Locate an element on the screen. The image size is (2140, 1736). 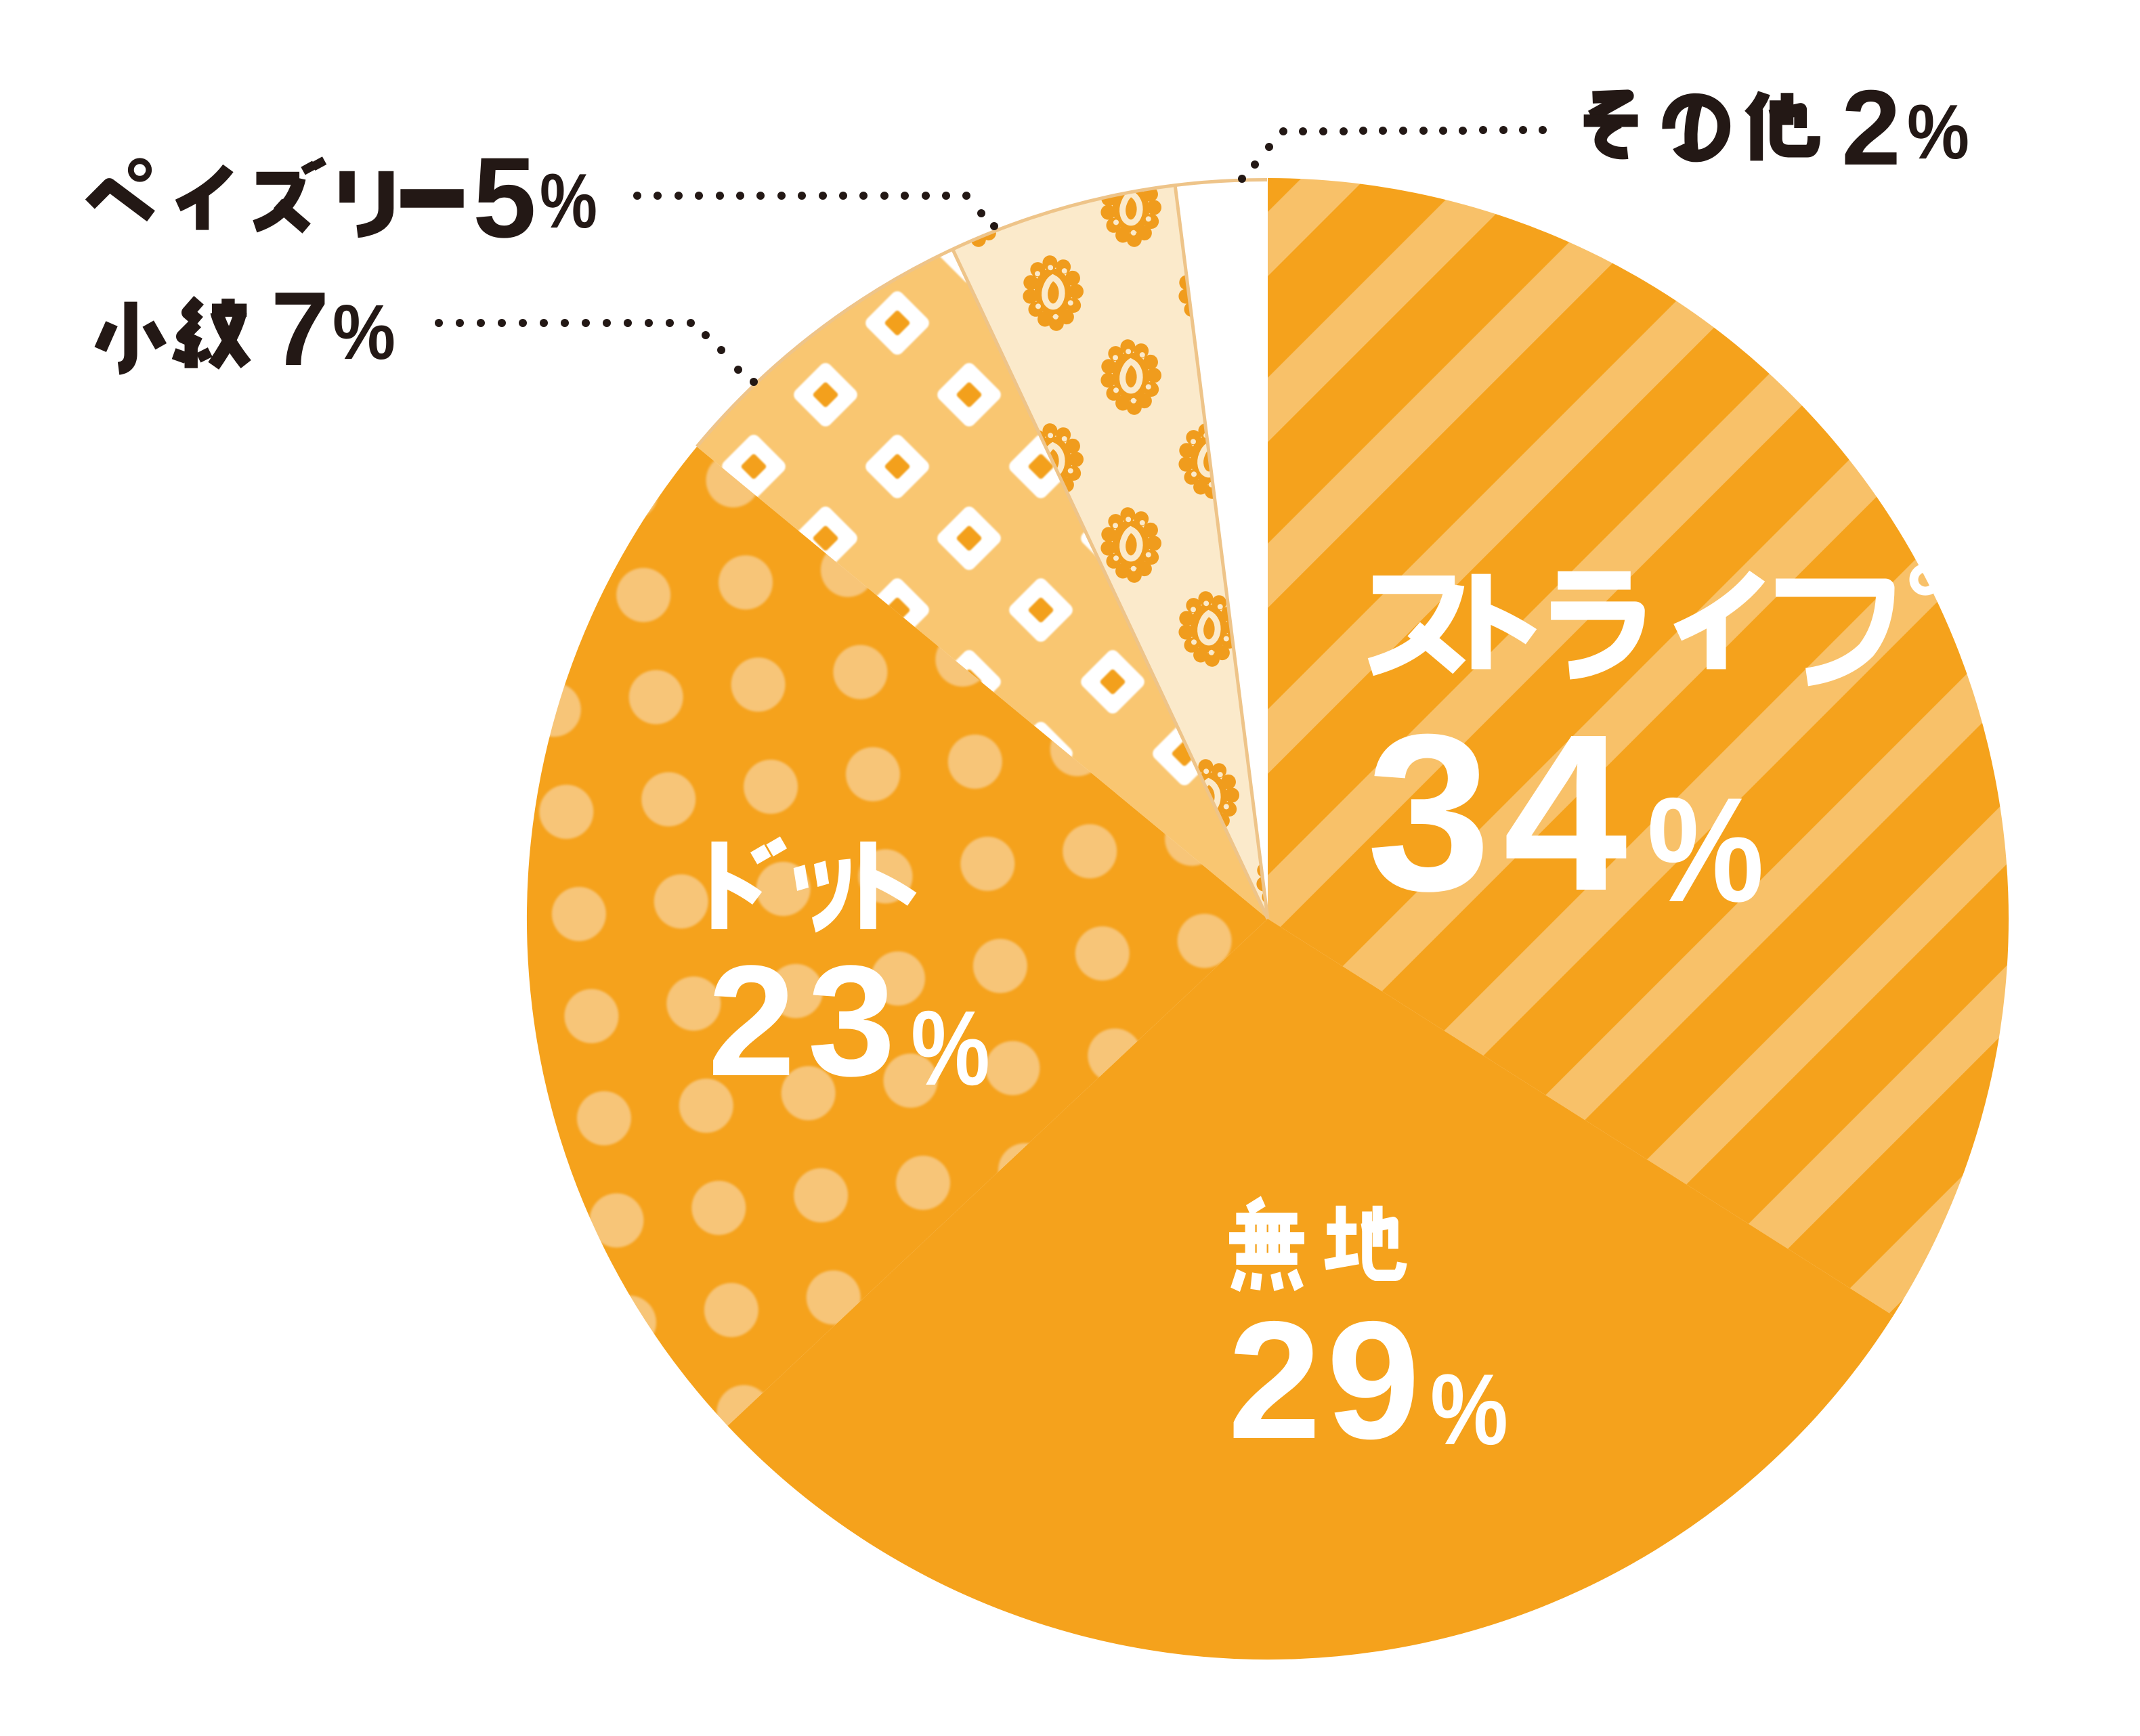
svg-text: 29 is located at coordinates (1327, 1380).